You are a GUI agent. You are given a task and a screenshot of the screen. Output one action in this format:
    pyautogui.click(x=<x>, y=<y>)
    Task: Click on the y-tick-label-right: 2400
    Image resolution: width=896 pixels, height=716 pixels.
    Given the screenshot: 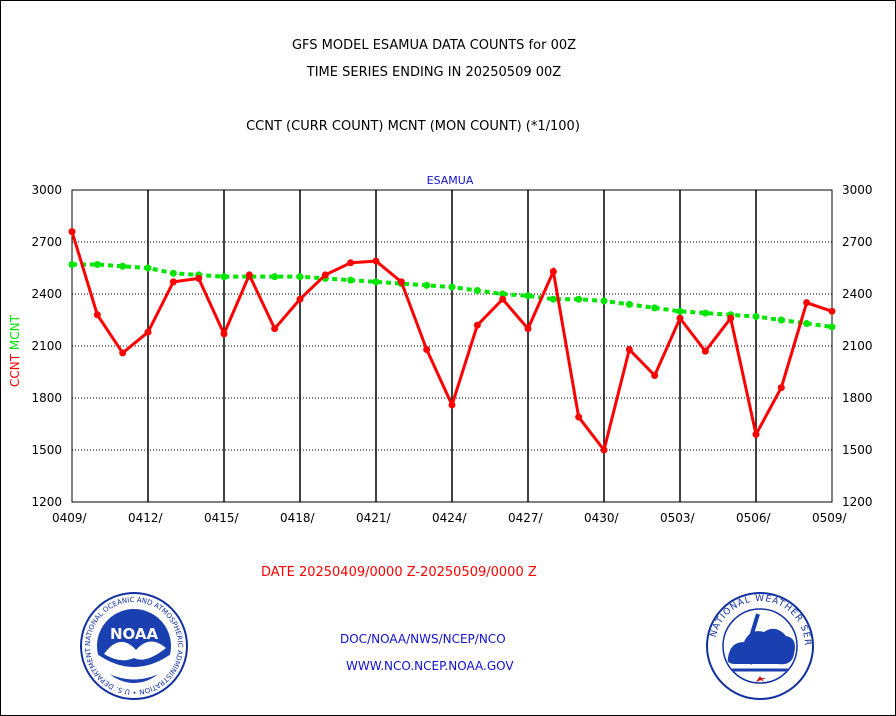 What is the action you would take?
    pyautogui.click(x=857, y=294)
    